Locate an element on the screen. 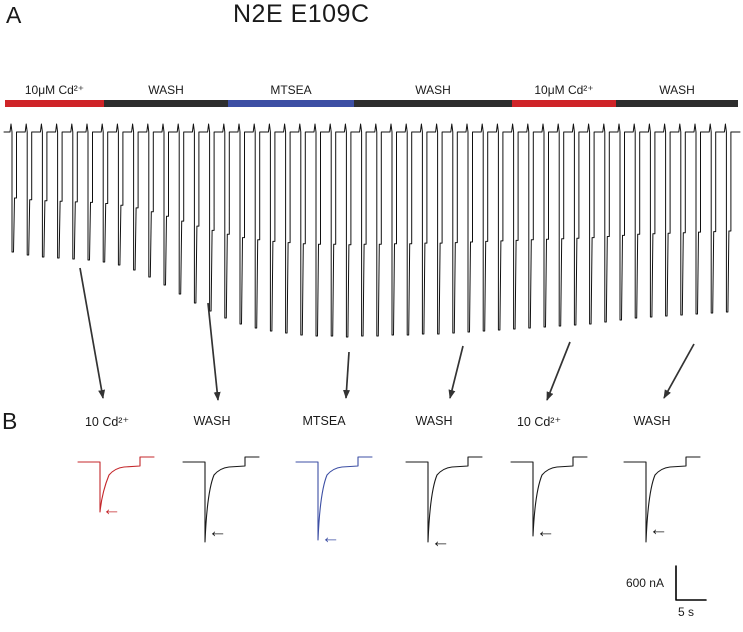 Image resolution: width=743 pixels, height=632 pixels. expanded-trace-label-4: 10 Cd²⁺ is located at coordinates (539, 422).